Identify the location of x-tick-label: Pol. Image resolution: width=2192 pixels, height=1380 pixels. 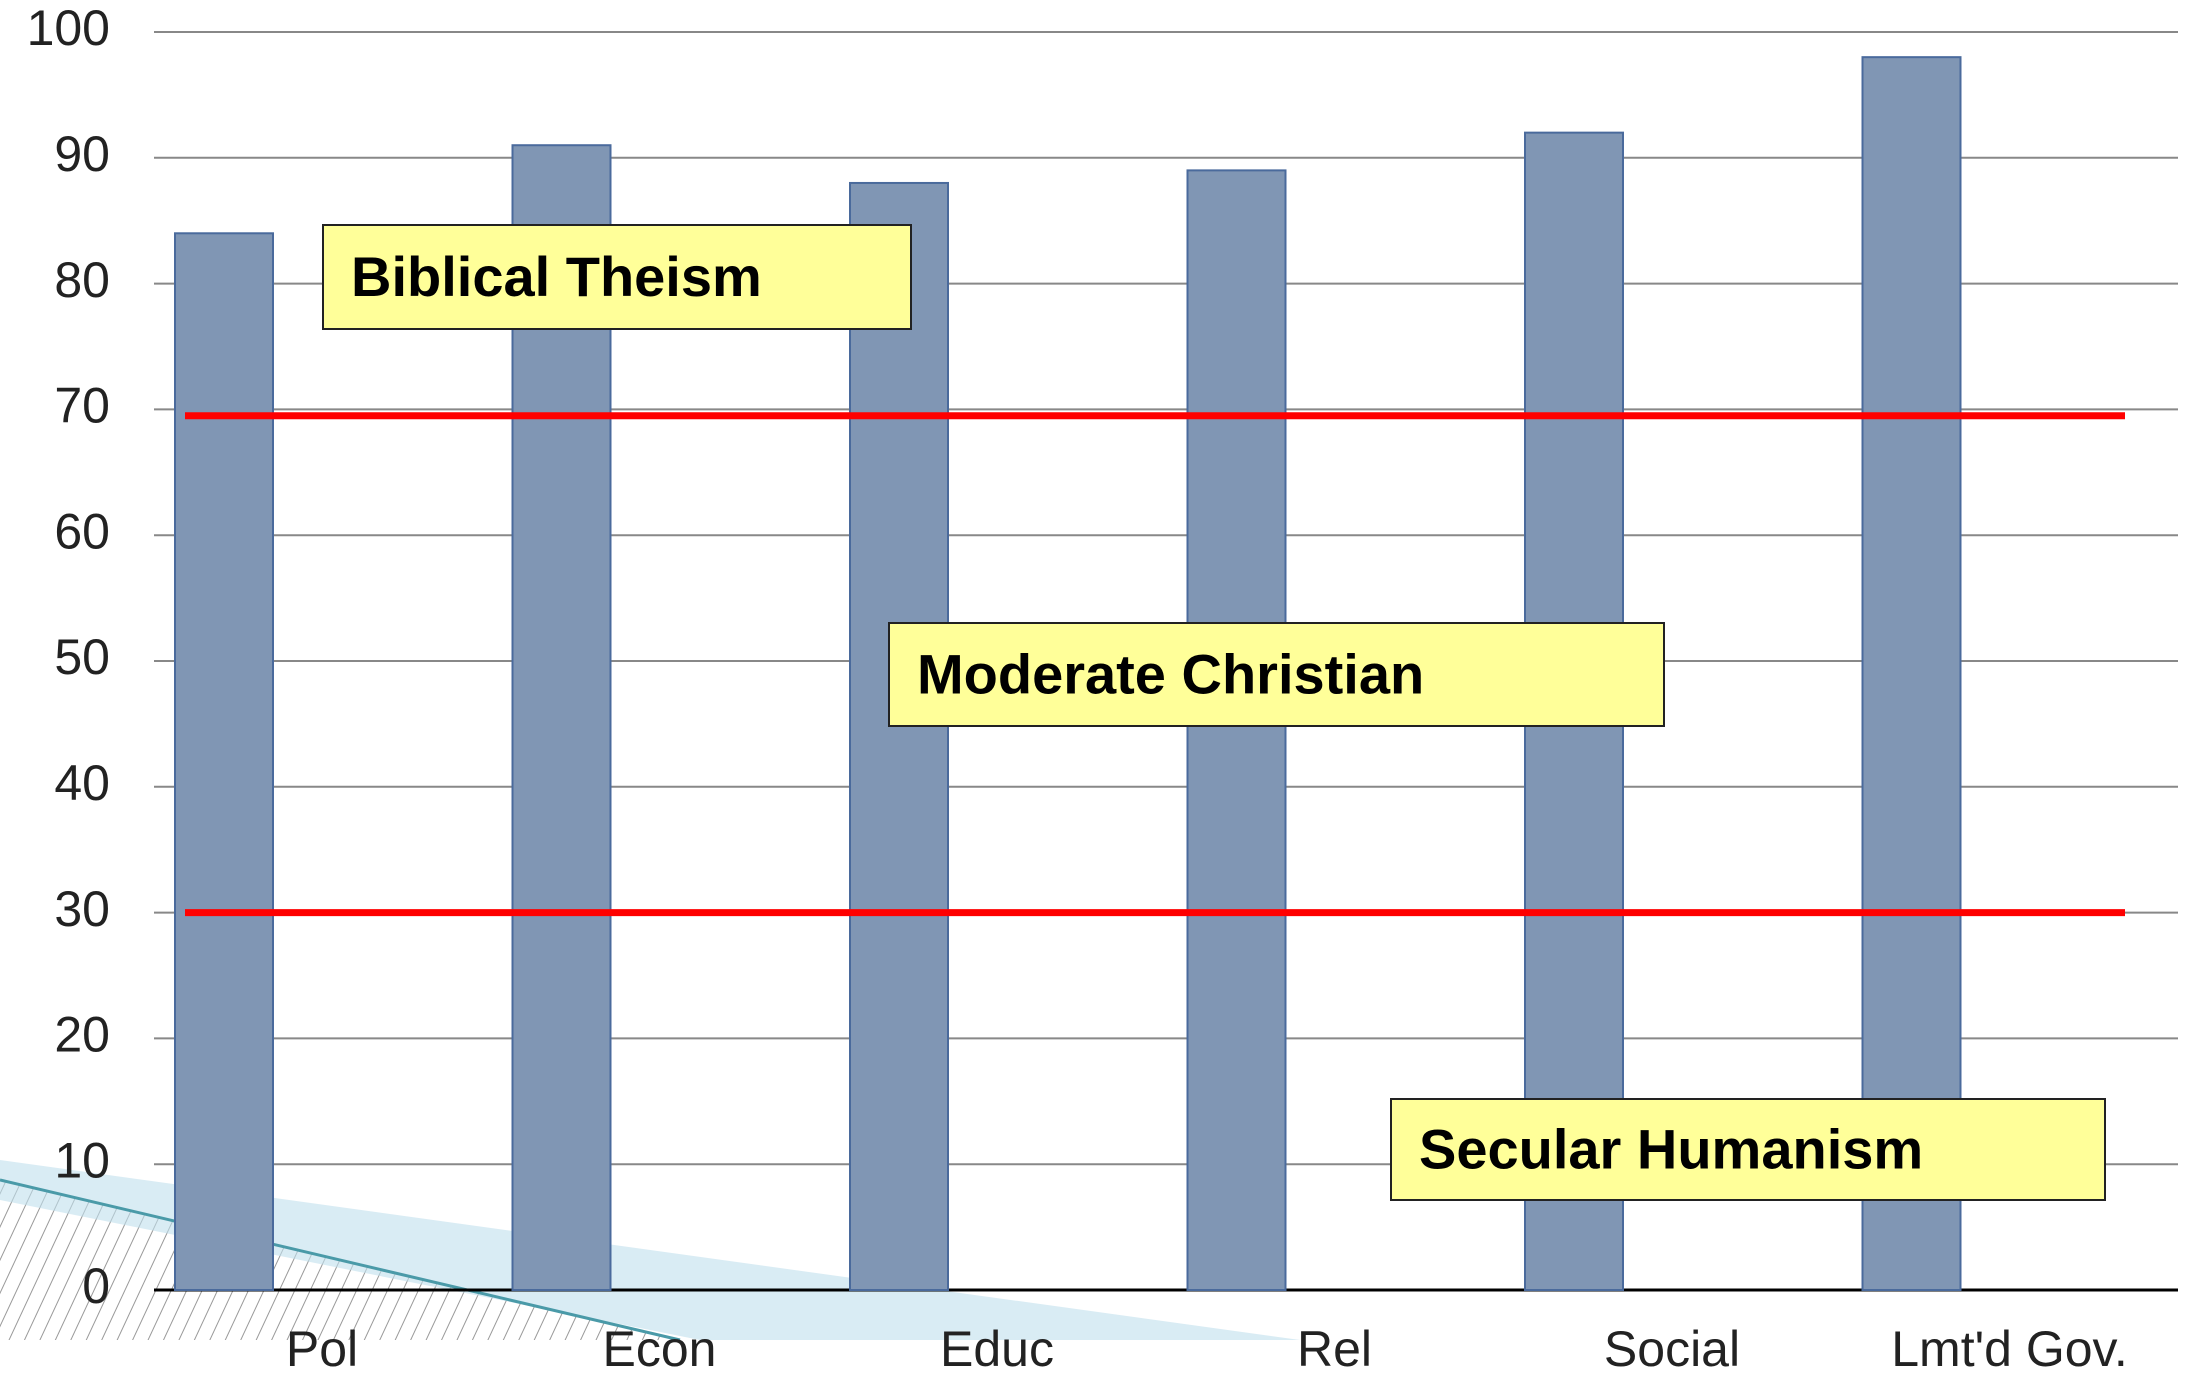
(322, 1349).